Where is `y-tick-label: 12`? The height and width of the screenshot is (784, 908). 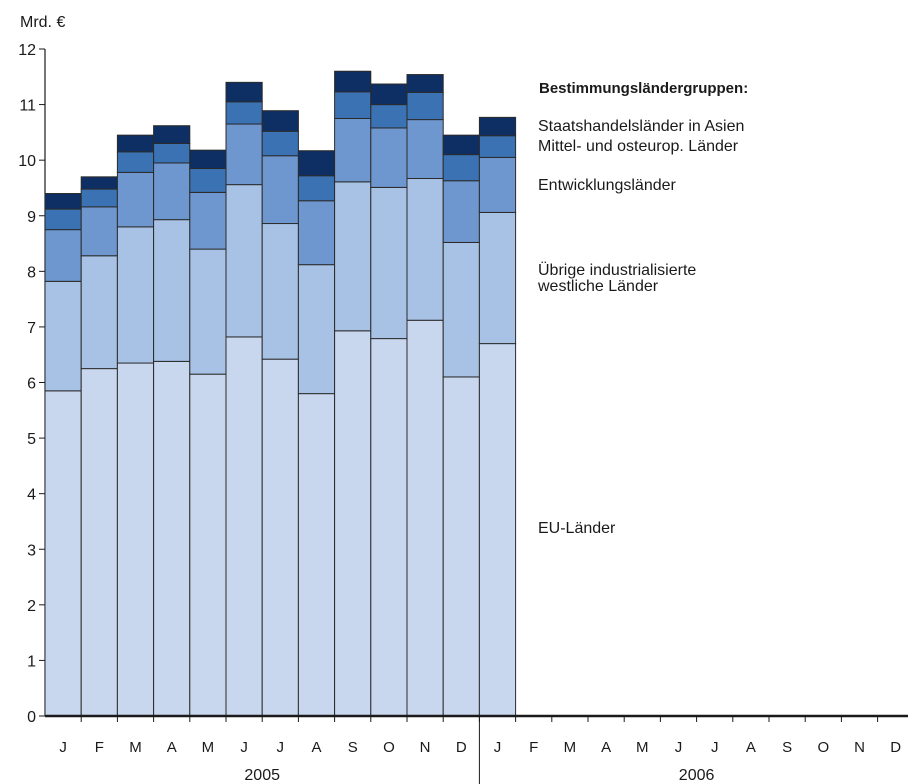
y-tick-label: 12 is located at coordinates (27, 50).